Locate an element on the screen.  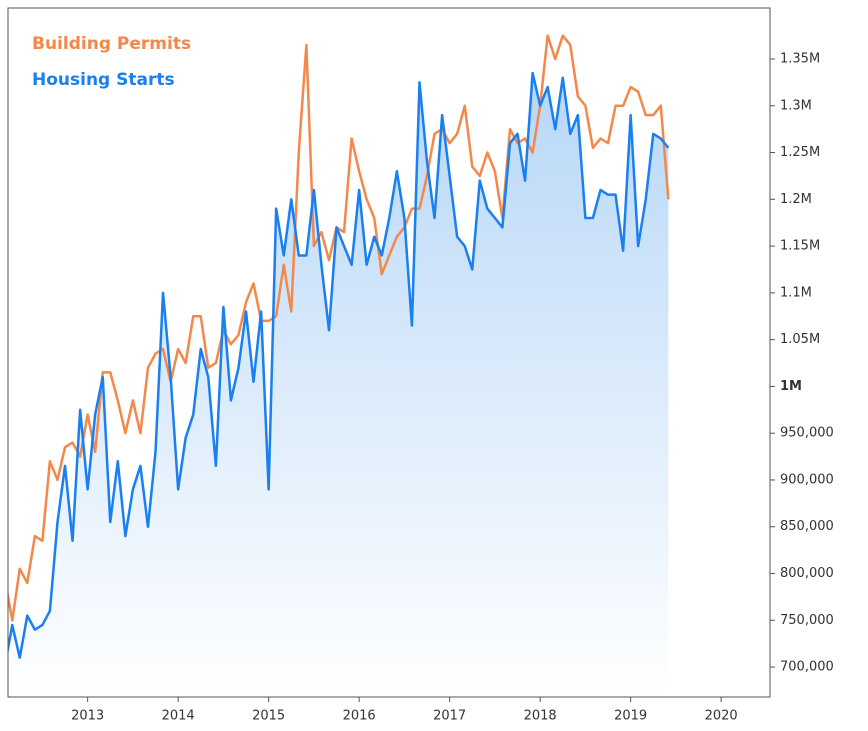
y-tick-label: 1.3M is located at coordinates (796, 105).